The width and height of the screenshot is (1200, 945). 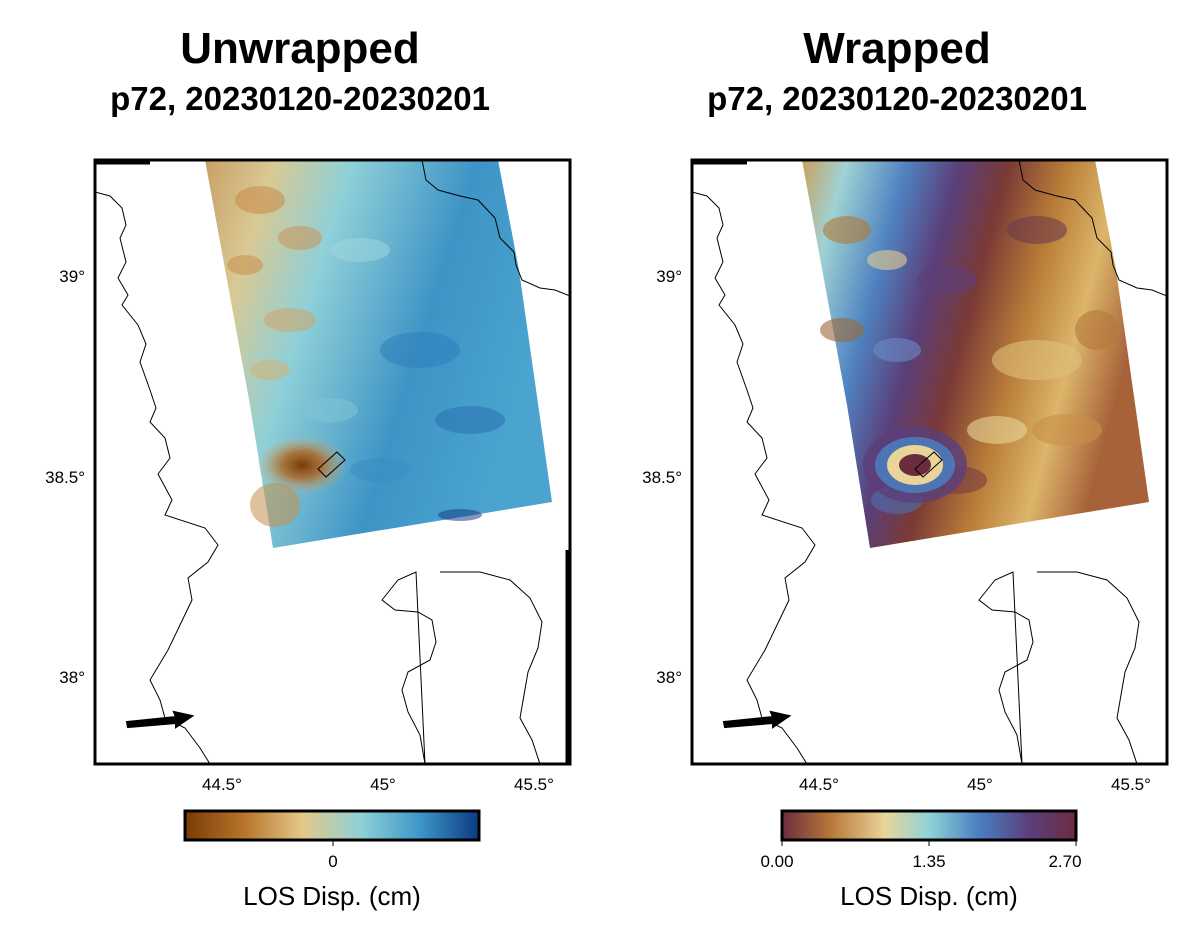 What do you see at coordinates (776, 861) in the screenshot?
I see `colorbar-tick-label: 0.00` at bounding box center [776, 861].